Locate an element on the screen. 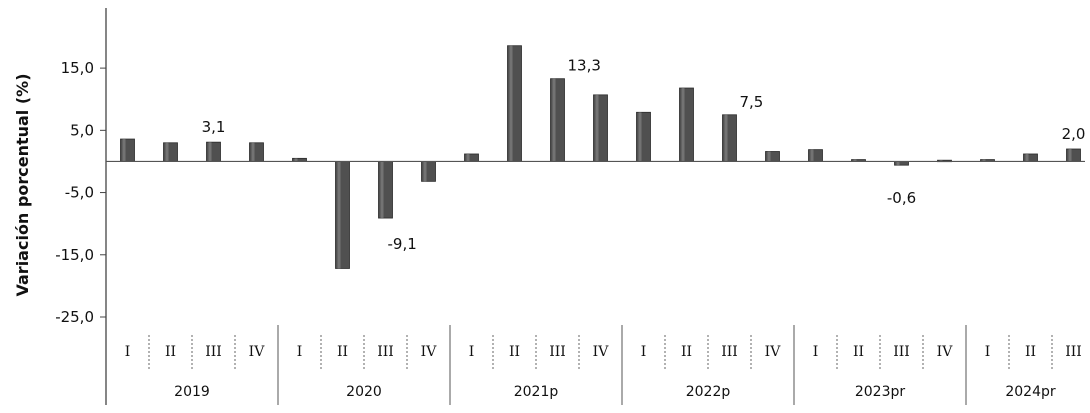  data-label: 3,1 is located at coordinates (214, 127).